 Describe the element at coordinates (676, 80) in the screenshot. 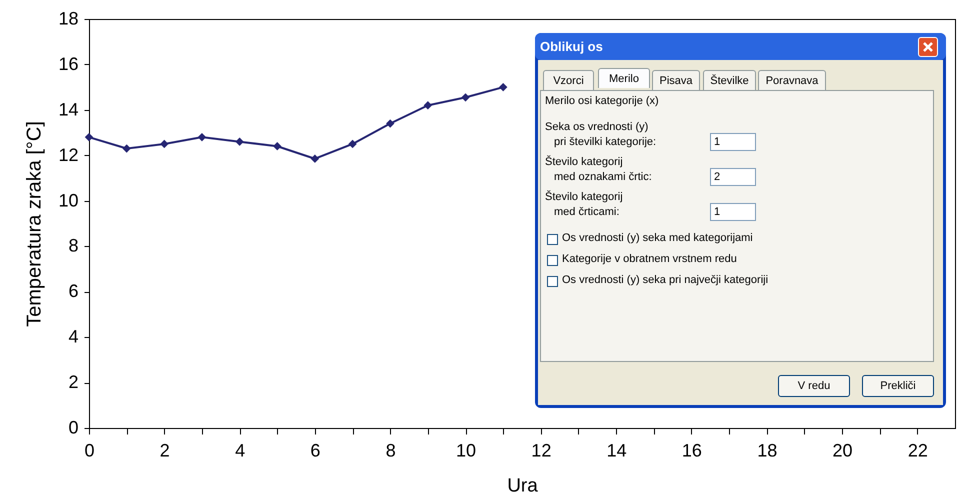

I see `tab: Pisava` at that location.